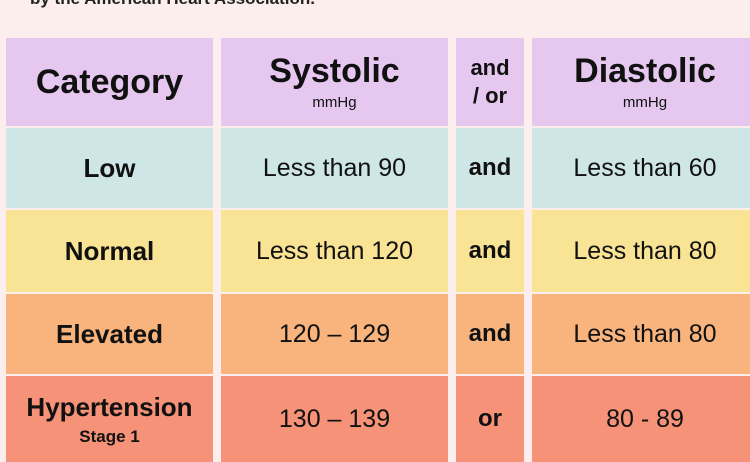 The width and height of the screenshot is (750, 462). Describe the element at coordinates (645, 102) in the screenshot. I see `header-diastolic-unit: mmHg` at that location.